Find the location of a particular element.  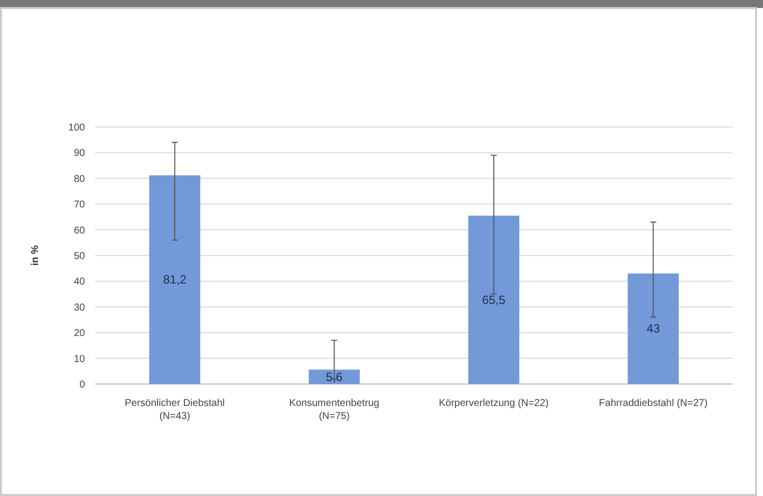

x-tick-label: Fahrraddiebstahl (N=27) is located at coordinates (653, 403).